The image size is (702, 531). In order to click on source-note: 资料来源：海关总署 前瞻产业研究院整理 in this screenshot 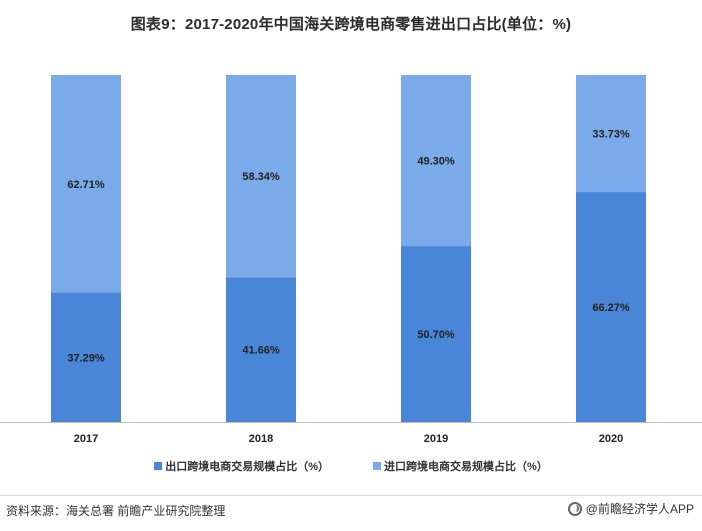, I will do `click(116, 511)`.